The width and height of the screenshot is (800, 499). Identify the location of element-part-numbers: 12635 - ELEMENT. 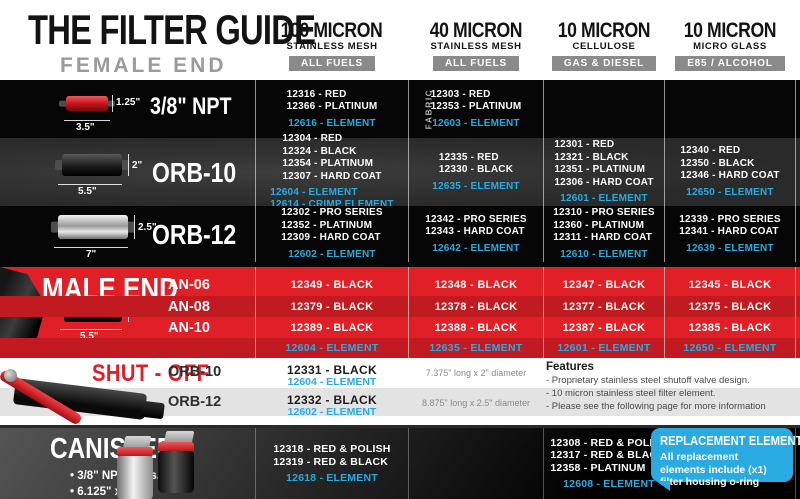
(476, 186).